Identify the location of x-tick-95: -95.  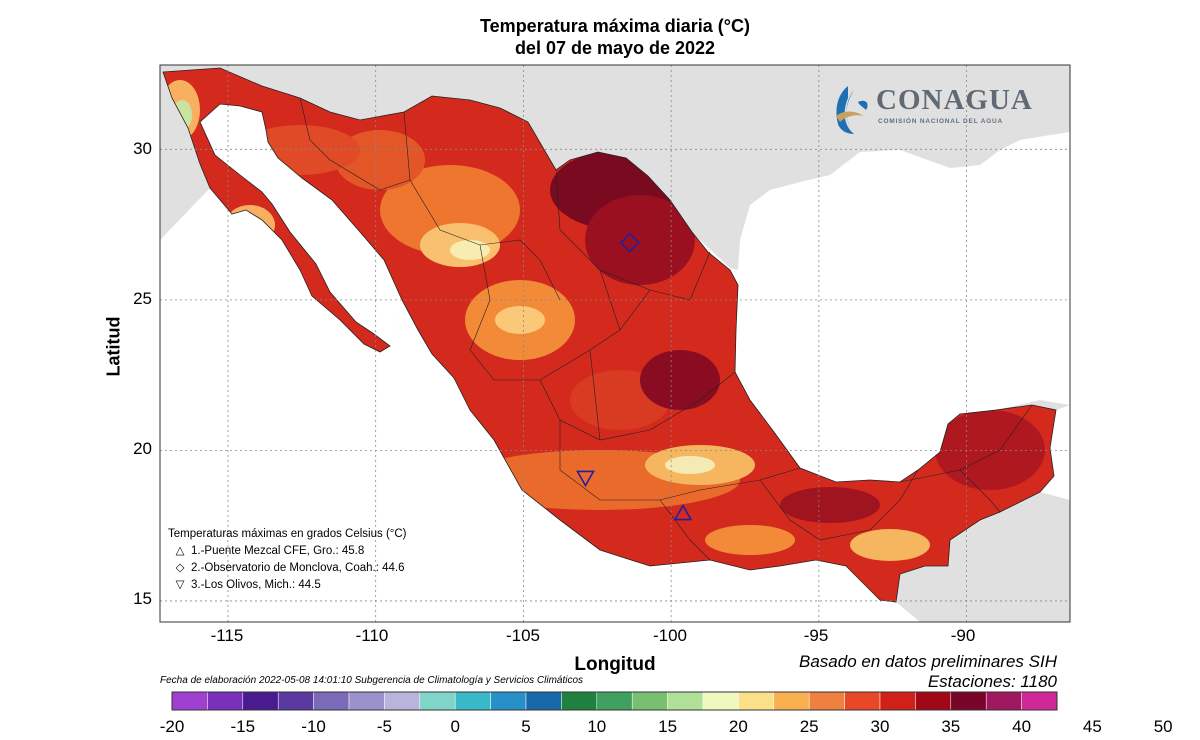
(816, 635).